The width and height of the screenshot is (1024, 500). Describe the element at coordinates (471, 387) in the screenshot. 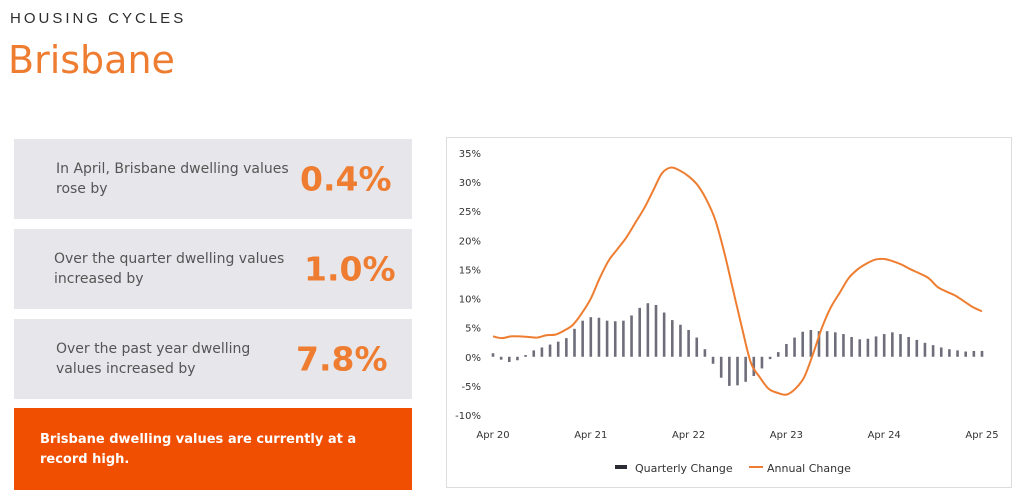

I see `y-tick-label: -5%` at that location.